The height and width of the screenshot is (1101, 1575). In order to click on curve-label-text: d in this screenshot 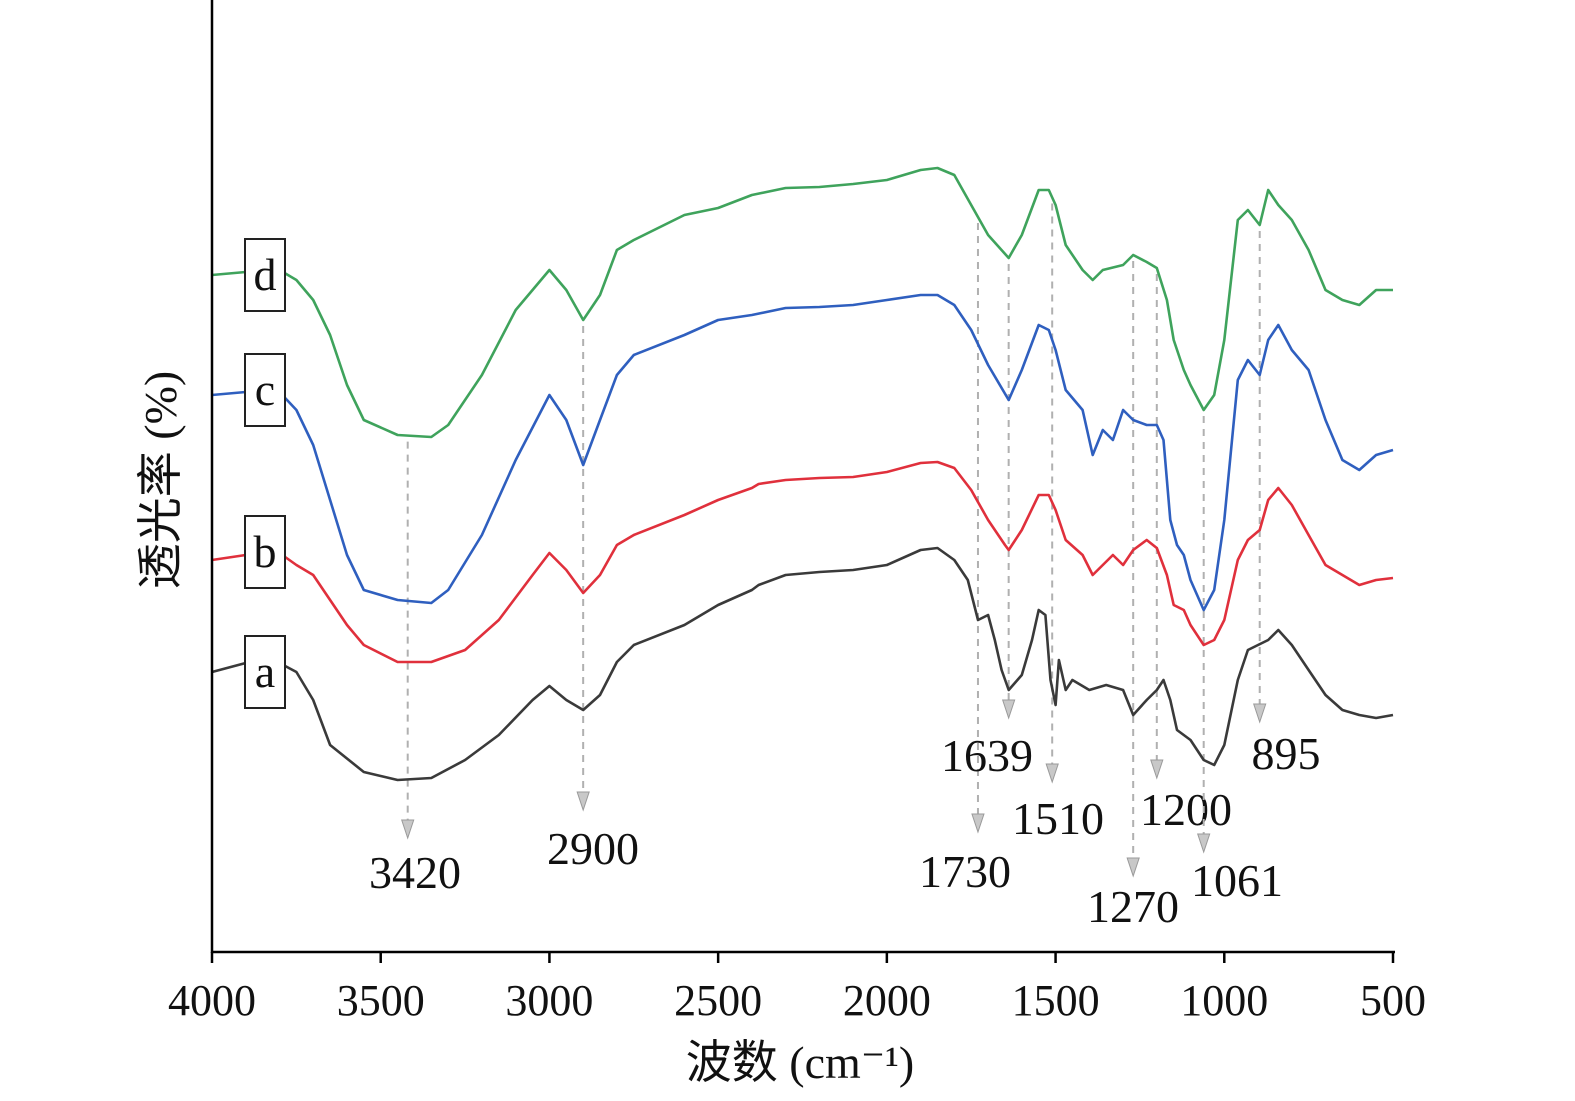, I will do `click(265, 274)`.